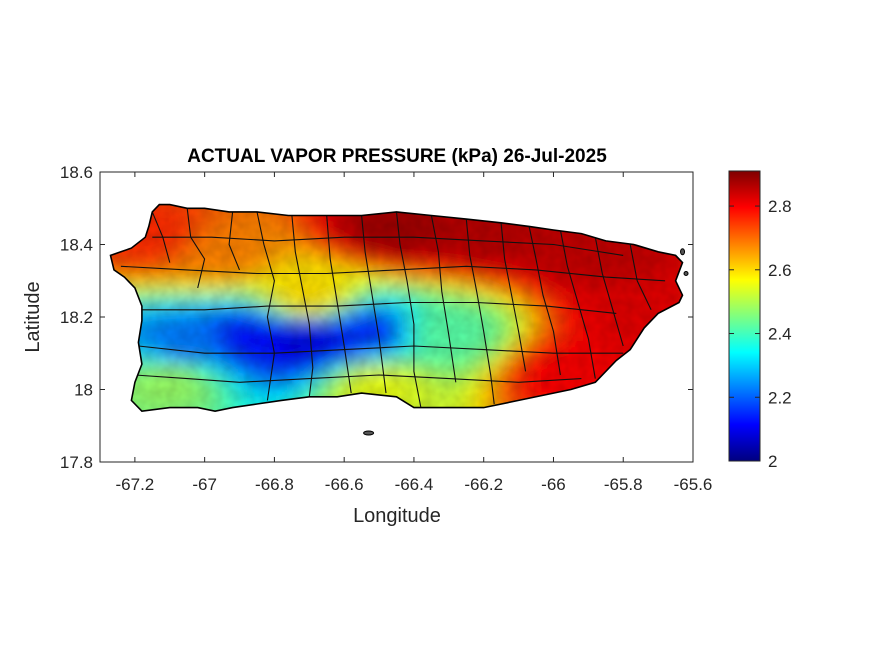 Image resolution: width=875 pixels, height=656 pixels. What do you see at coordinates (135, 484) in the screenshot?
I see `x-tick-label: -67.2` at bounding box center [135, 484].